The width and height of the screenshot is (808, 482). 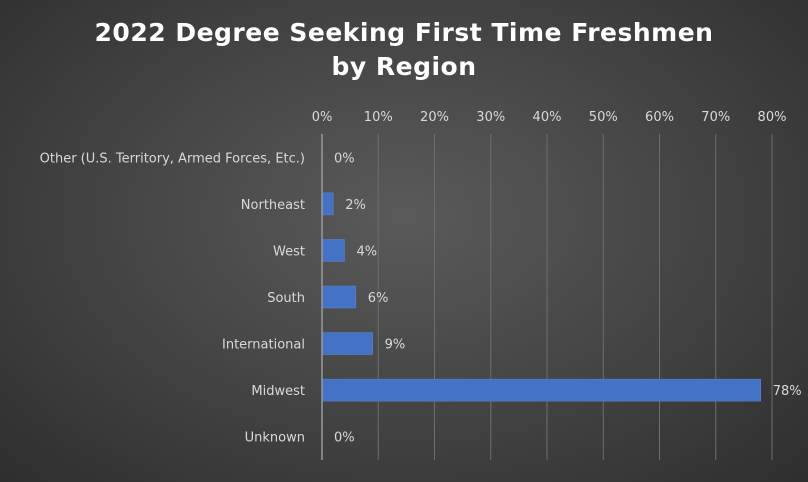 What do you see at coordinates (434, 117) in the screenshot?
I see `x-tick-label: 20%` at bounding box center [434, 117].